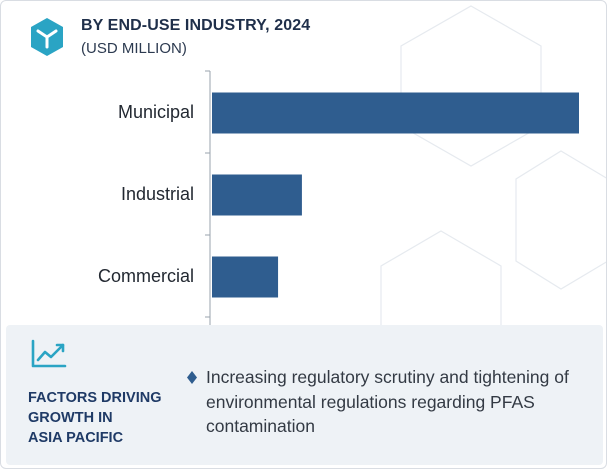  What do you see at coordinates (95, 398) in the screenshot?
I see `panel-heading-line: FACTORS DRIVING` at bounding box center [95, 398].